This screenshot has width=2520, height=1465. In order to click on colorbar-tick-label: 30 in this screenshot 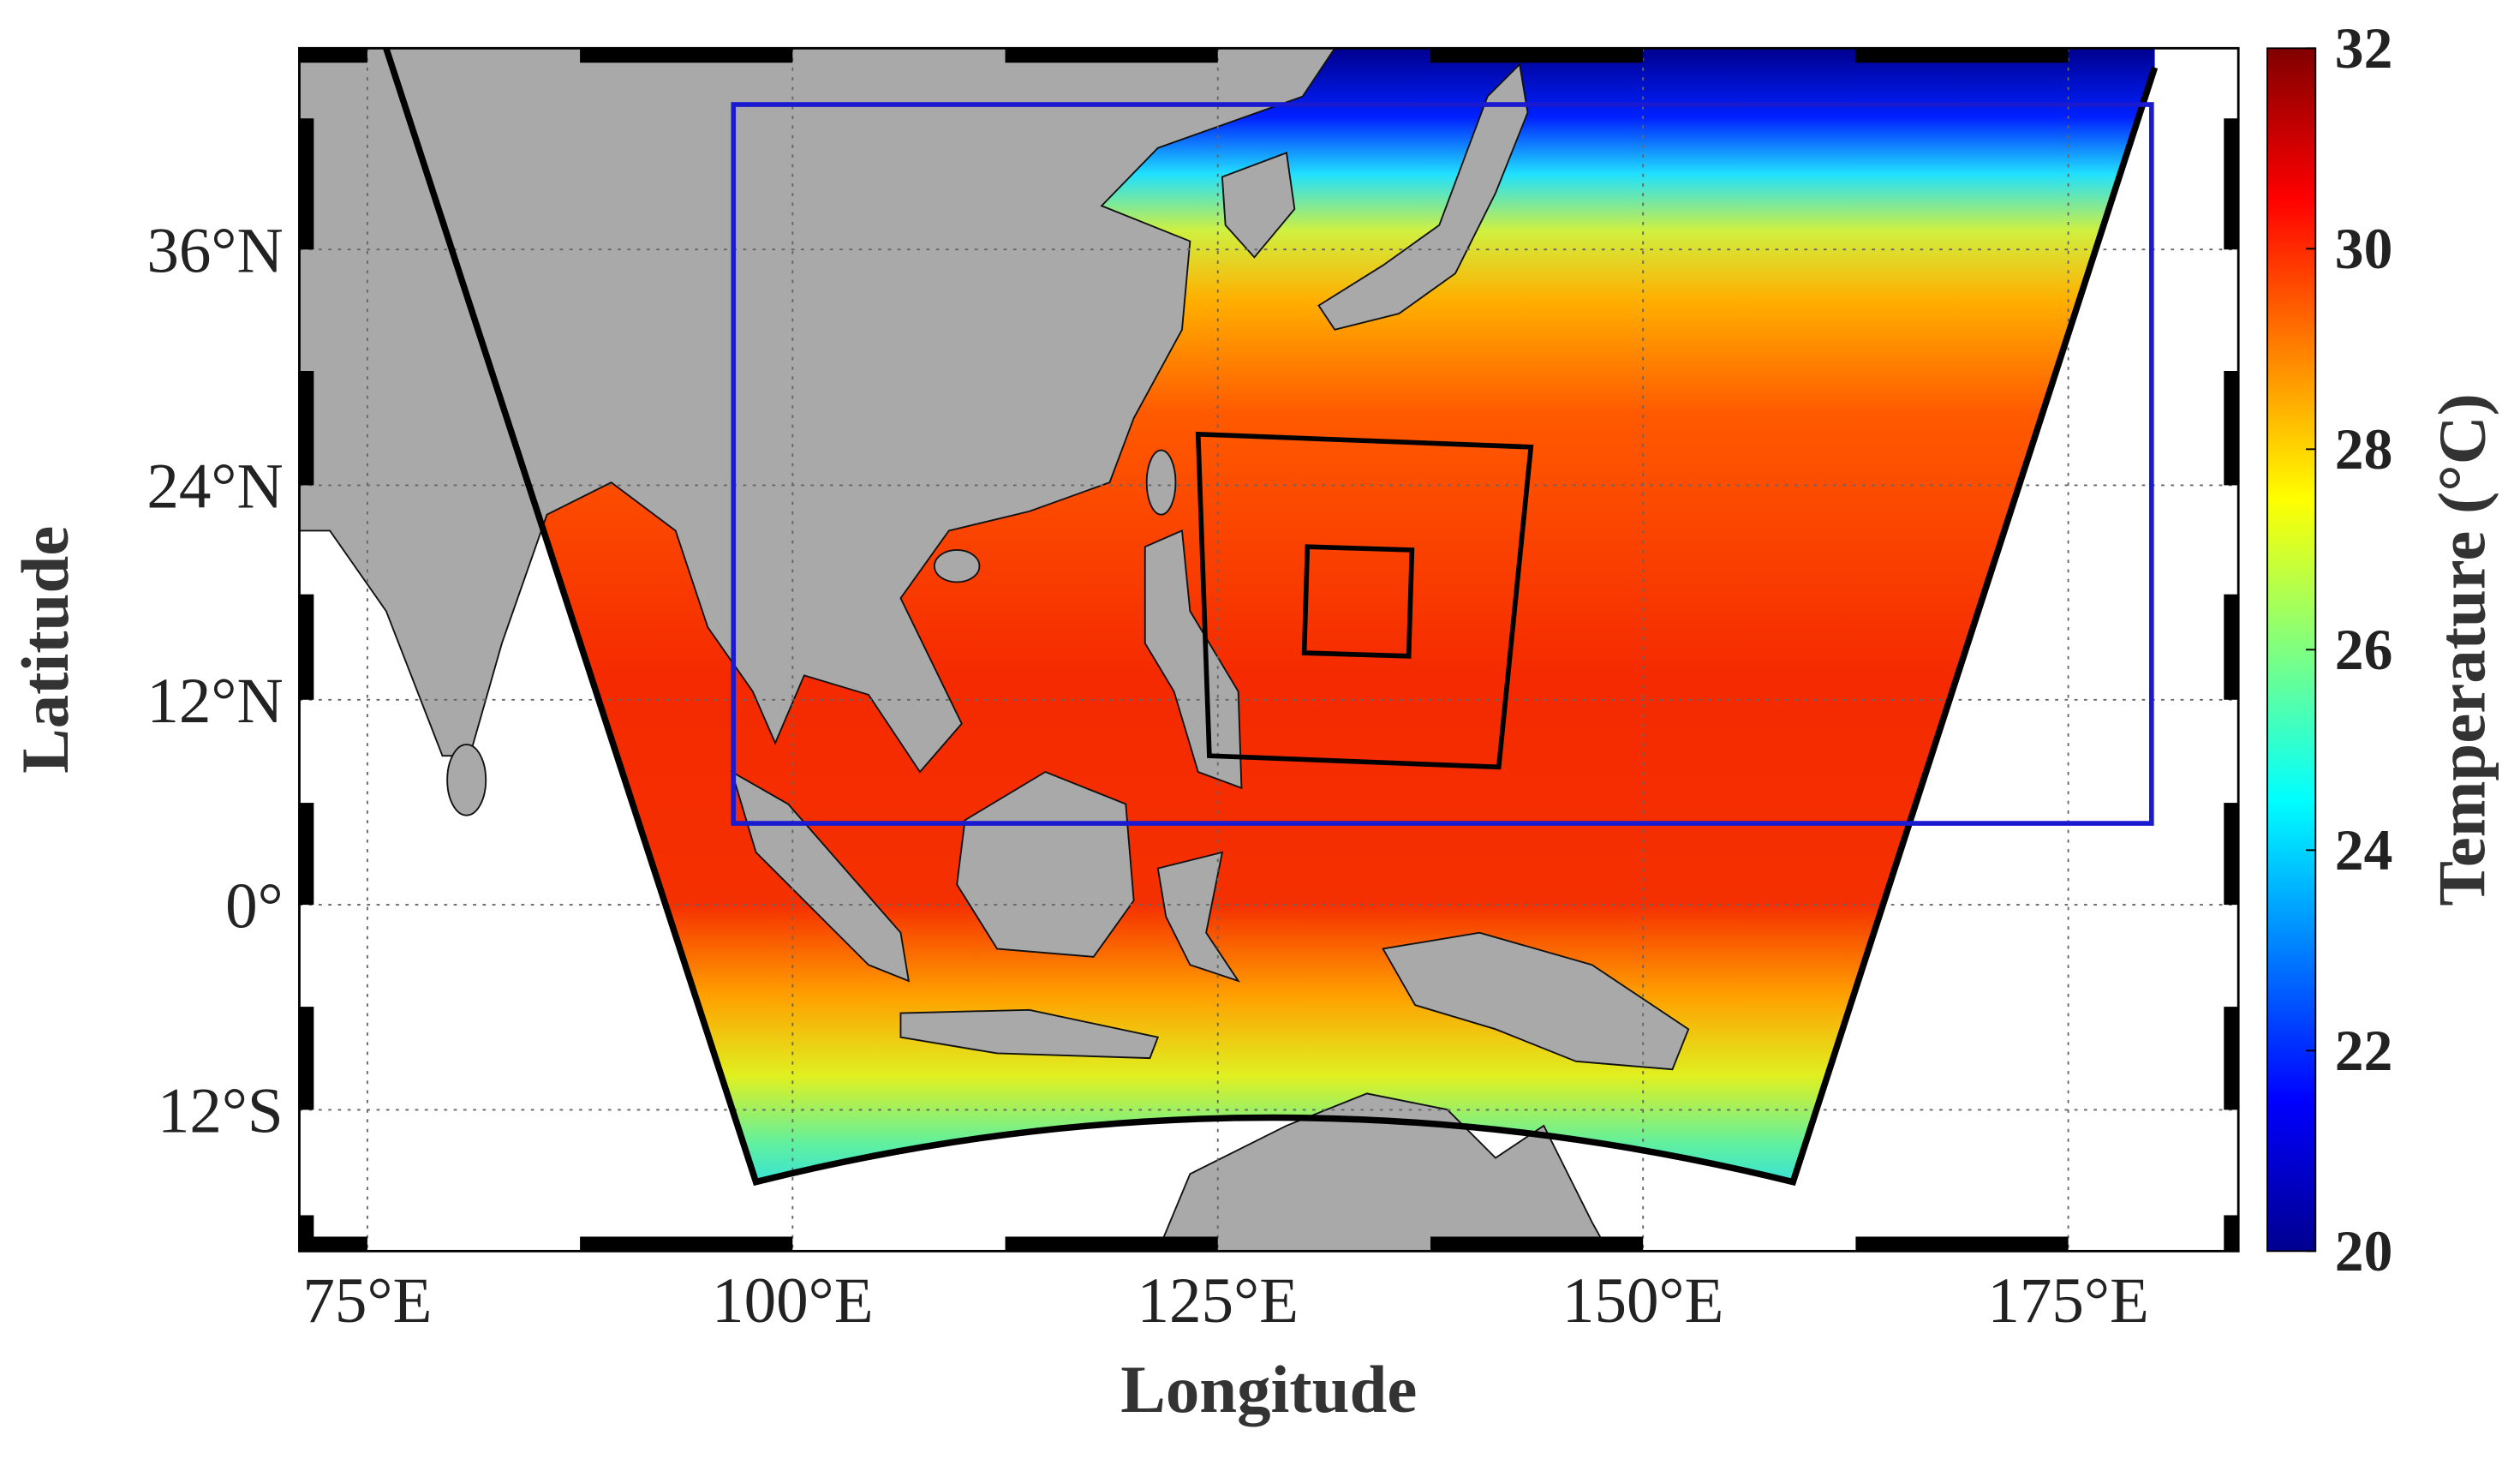, I will do `click(2364, 249)`.